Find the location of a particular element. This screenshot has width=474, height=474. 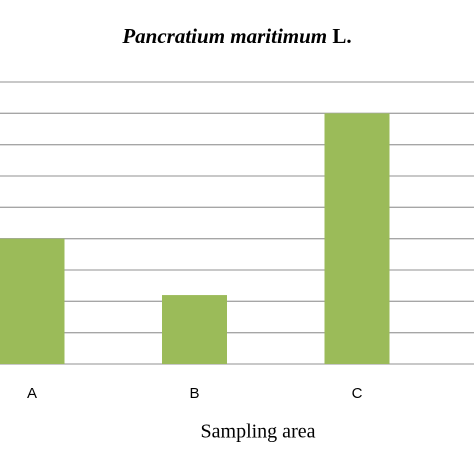

title-main: Pancratium maritimum is located at coordinates (224, 36).